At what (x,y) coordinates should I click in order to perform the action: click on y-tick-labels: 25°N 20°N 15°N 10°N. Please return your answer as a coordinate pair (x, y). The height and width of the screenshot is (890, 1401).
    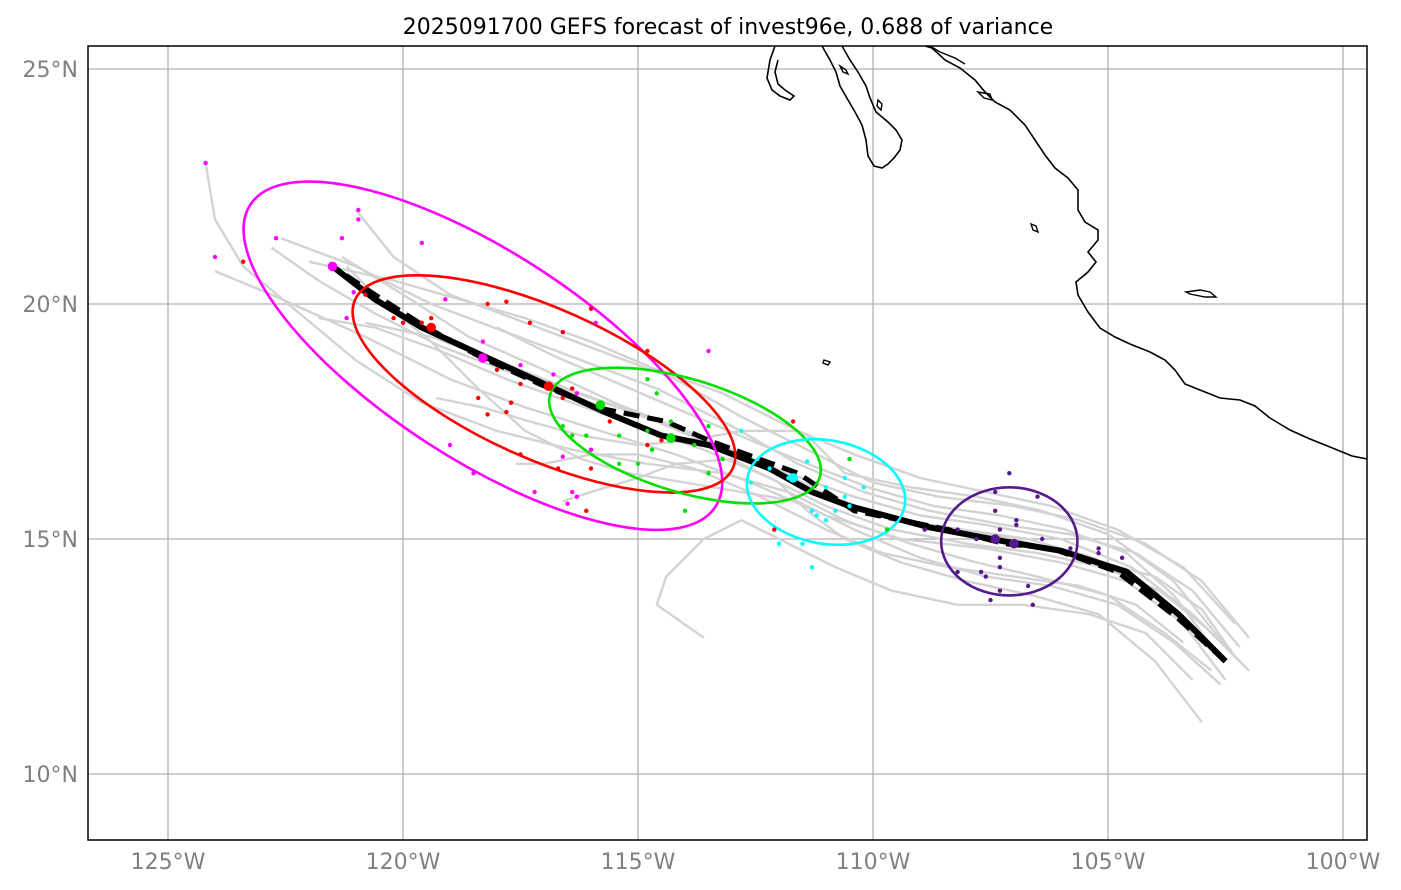
    Looking at the image, I should click on (50, 423).